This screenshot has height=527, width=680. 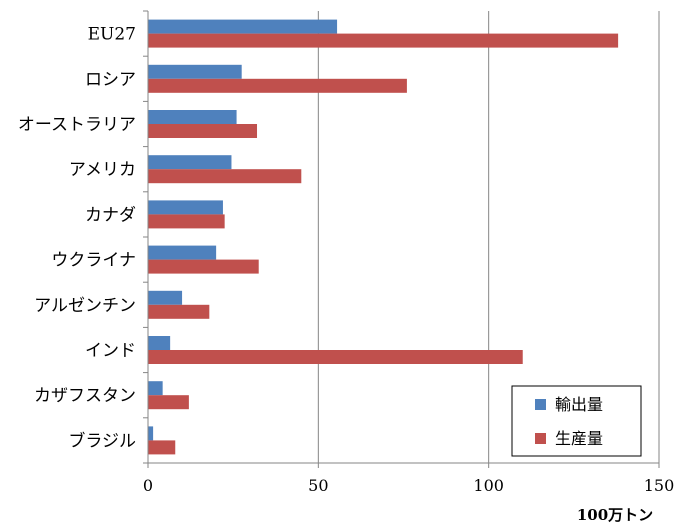 I want to click on legend-box, so click(x=576, y=421).